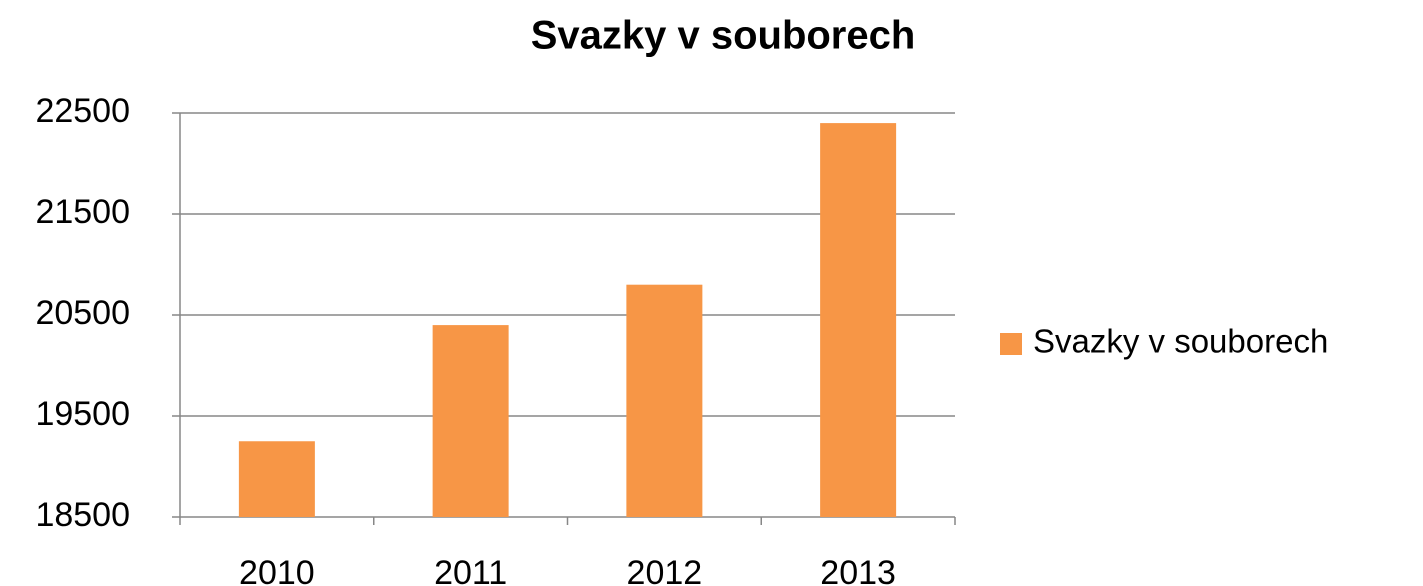 This screenshot has height=586, width=1423. Describe the element at coordinates (82, 414) in the screenshot. I see `y-tick-label: 19500` at that location.